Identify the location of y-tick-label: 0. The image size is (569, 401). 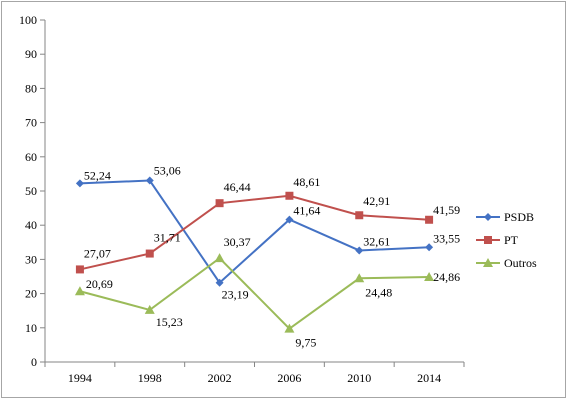
(34, 362).